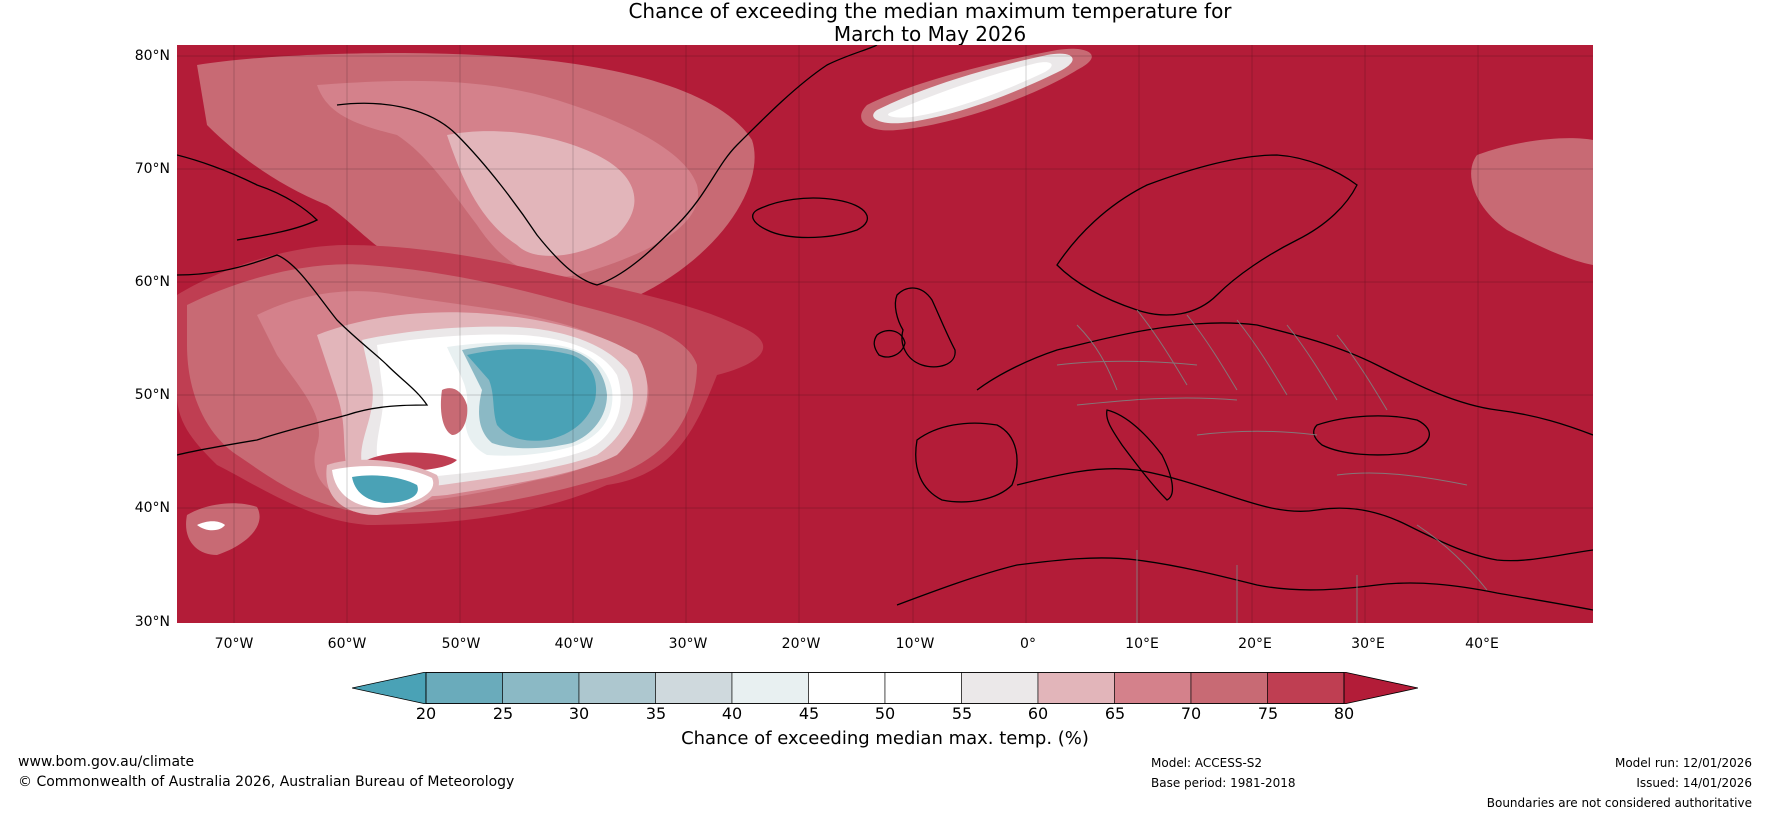 The width and height of the screenshot is (1770, 816). What do you see at coordinates (1482, 644) in the screenshot?
I see `lon-tick-40e: 40°E` at bounding box center [1482, 644].